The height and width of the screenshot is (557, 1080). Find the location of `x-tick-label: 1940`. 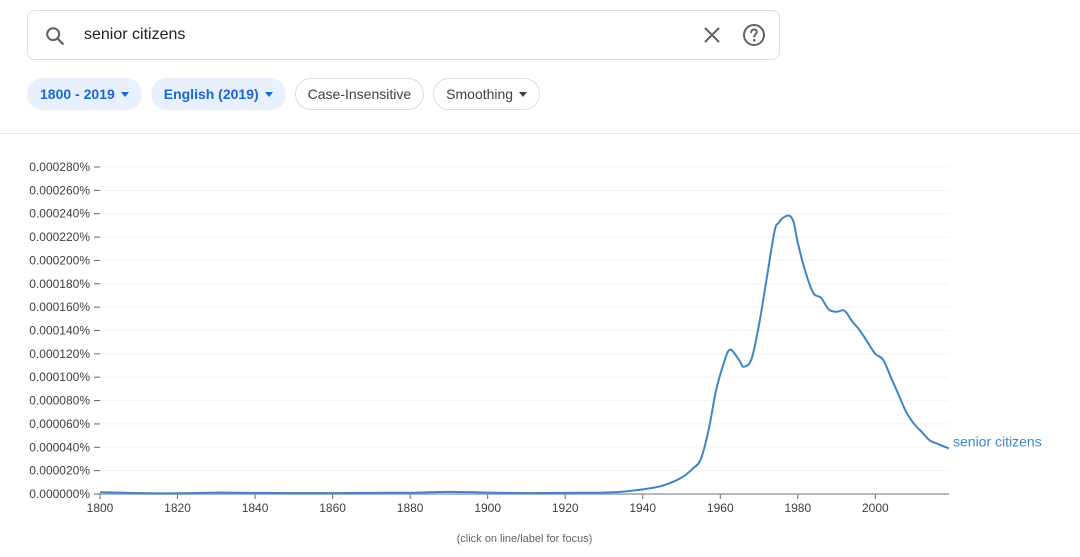

x-tick-label: 1940 is located at coordinates (642, 508).